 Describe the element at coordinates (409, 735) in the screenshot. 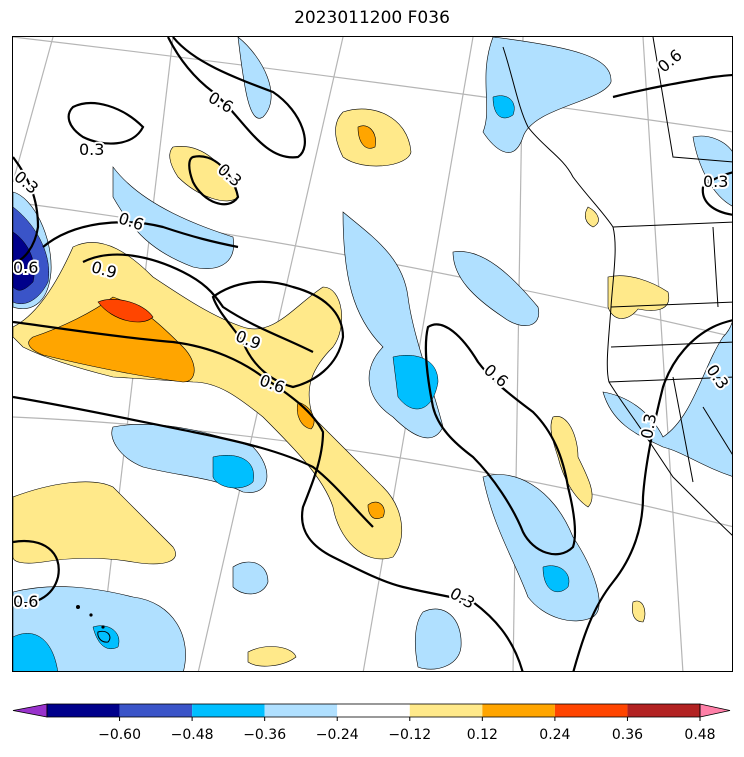

I see `colorbar-tick-label: −0.12` at that location.